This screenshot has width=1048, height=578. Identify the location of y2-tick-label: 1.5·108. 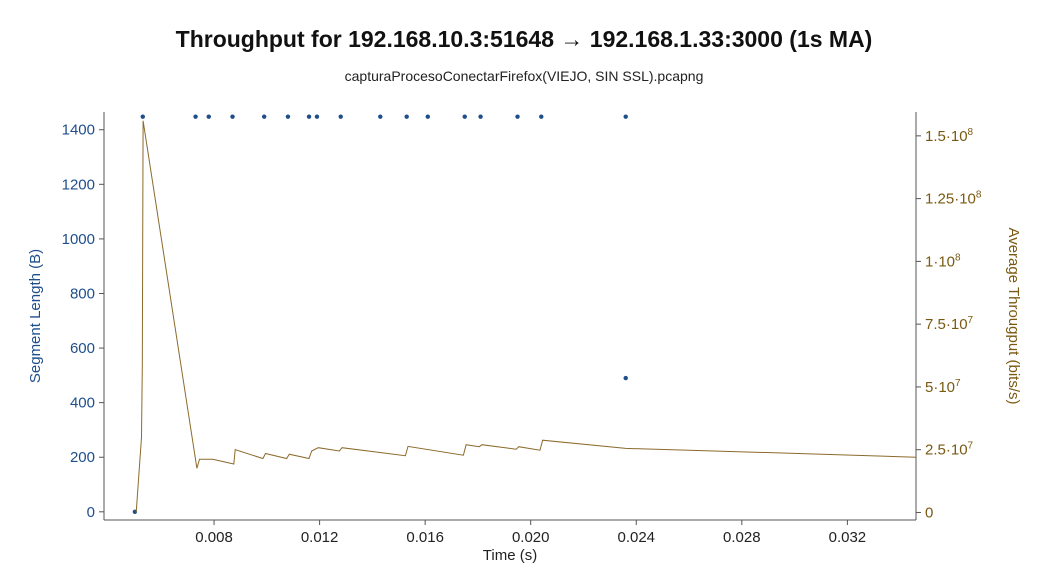
(949, 136).